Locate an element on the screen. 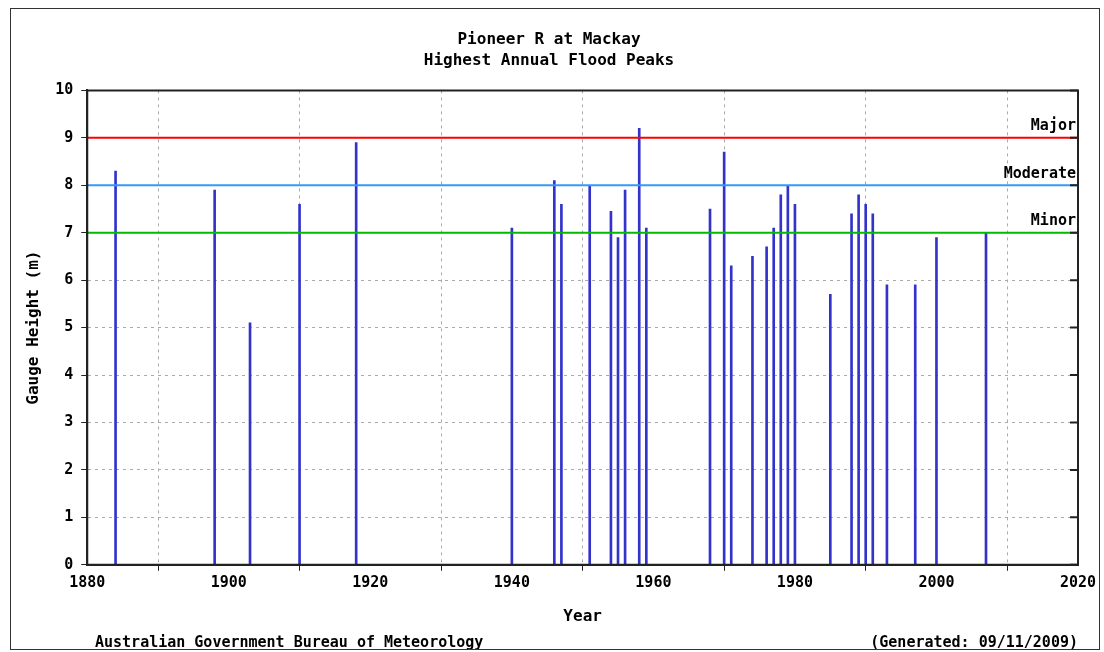 This screenshot has height=652, width=1104. x-tick-label: 1900 is located at coordinates (228, 581).